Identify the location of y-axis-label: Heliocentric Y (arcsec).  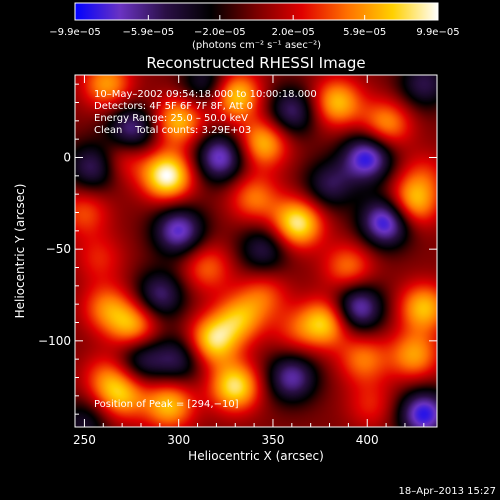
(20, 251).